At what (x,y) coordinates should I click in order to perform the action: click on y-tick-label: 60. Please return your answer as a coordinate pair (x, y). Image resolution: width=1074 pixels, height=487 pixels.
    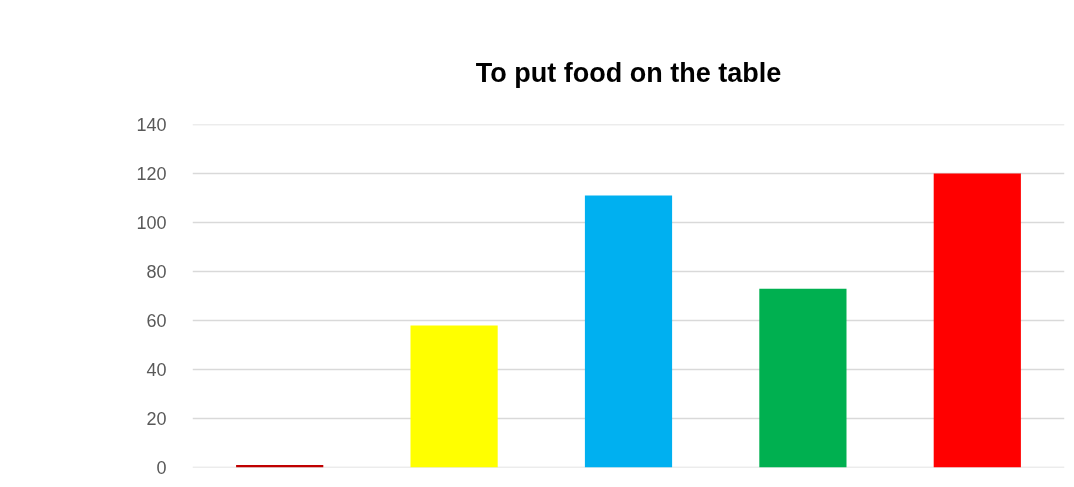
    Looking at the image, I should click on (156, 321).